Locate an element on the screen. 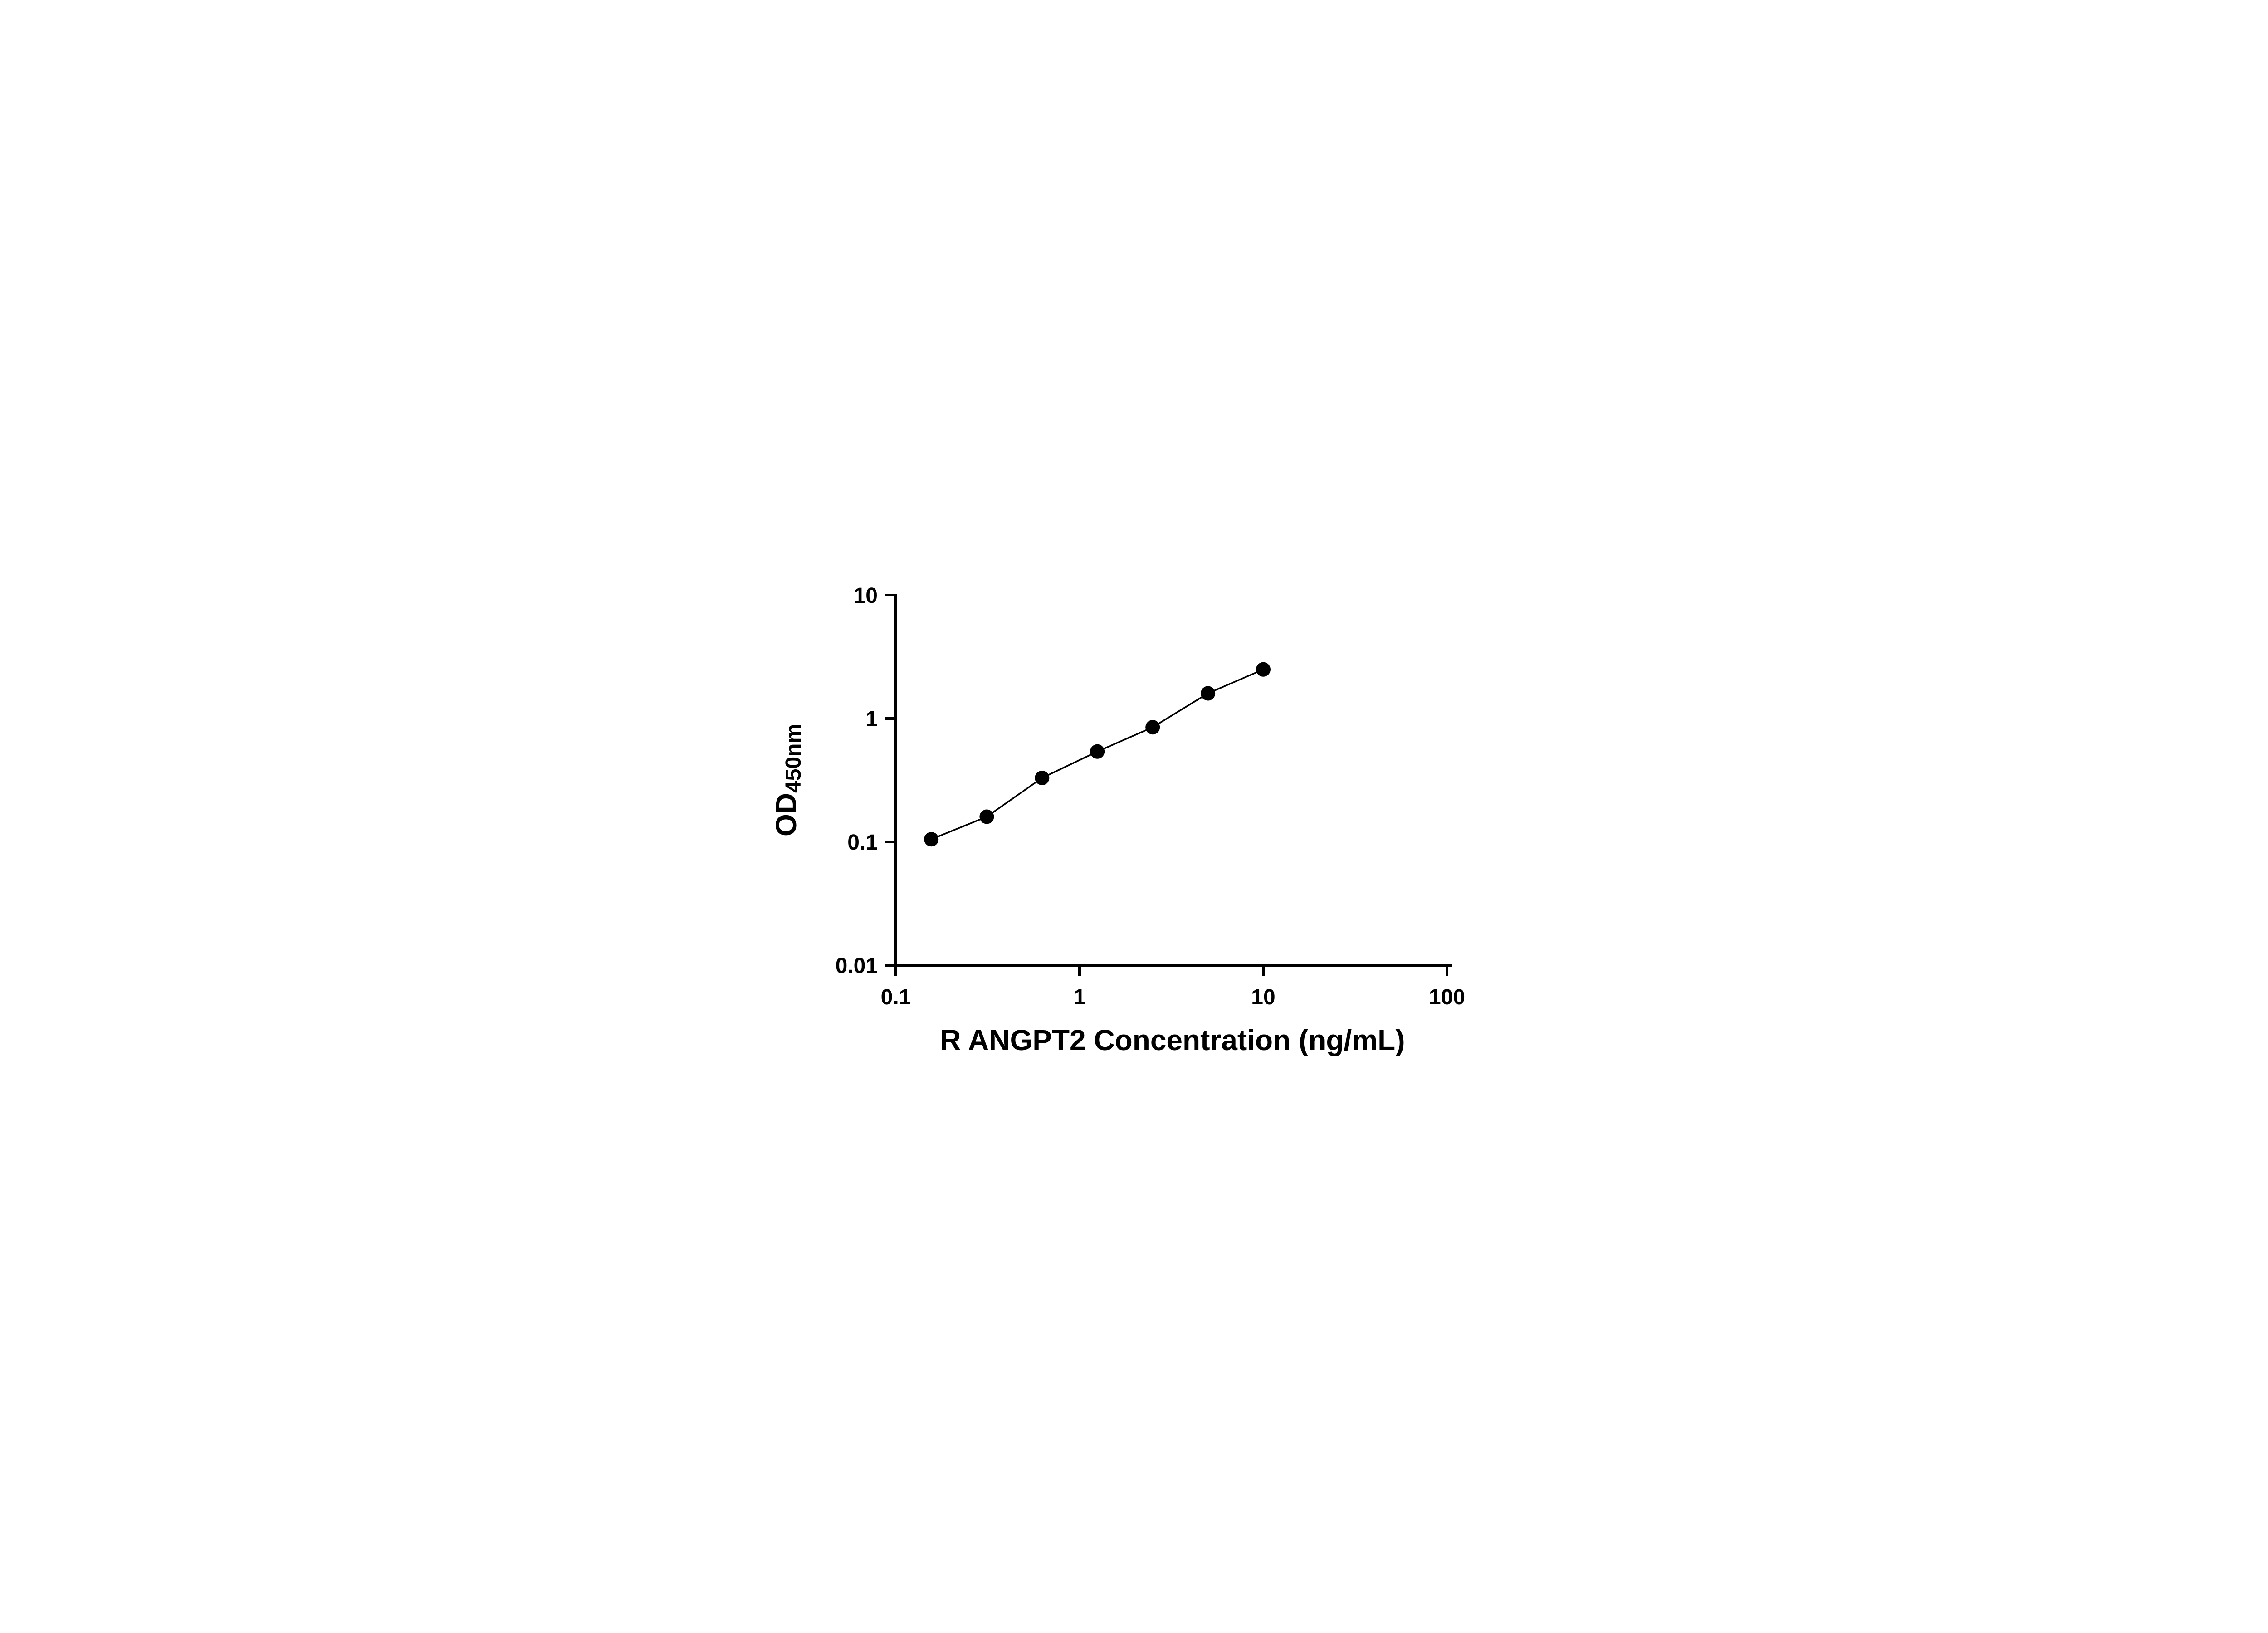 This screenshot has height=1633, width=2268. y-axis-title: OD450nm is located at coordinates (788, 780).